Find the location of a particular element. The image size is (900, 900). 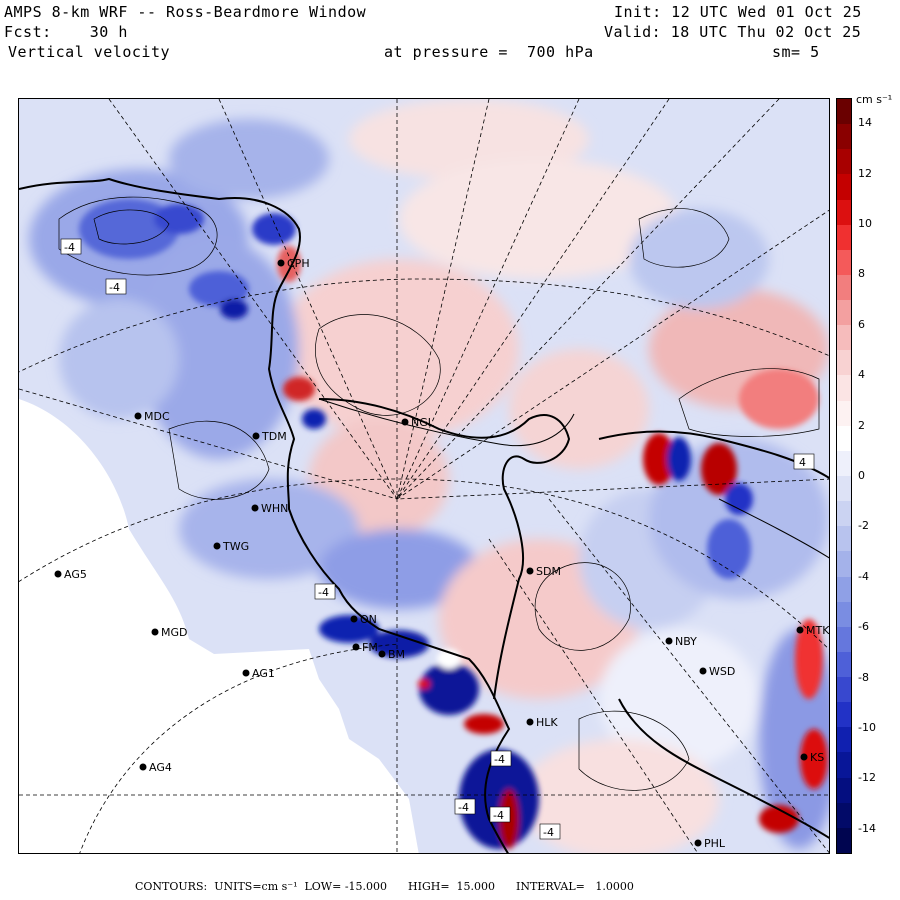

station-fm: FM is located at coordinates (365, 647).